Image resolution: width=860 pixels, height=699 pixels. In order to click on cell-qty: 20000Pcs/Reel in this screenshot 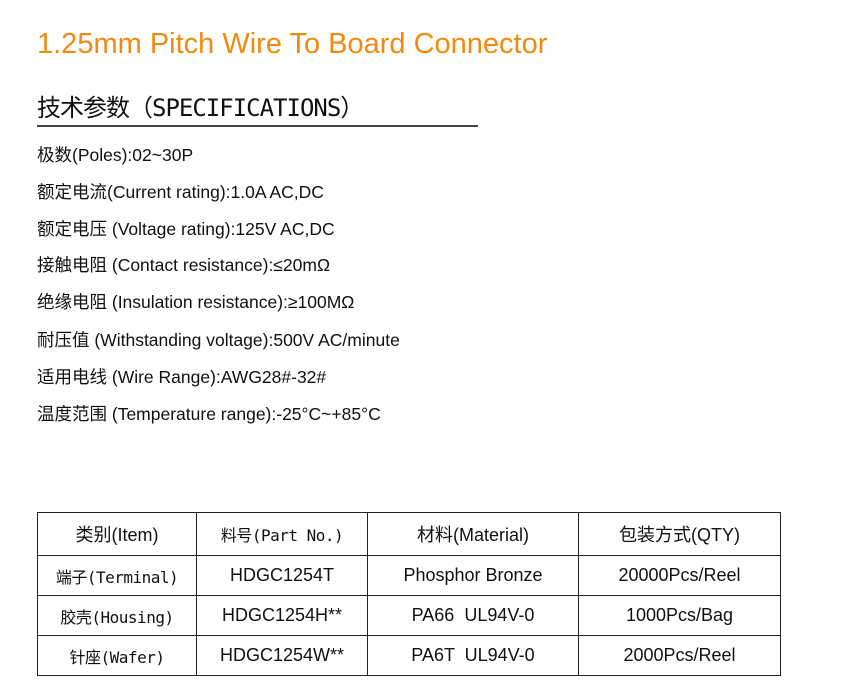, I will do `click(679, 575)`.